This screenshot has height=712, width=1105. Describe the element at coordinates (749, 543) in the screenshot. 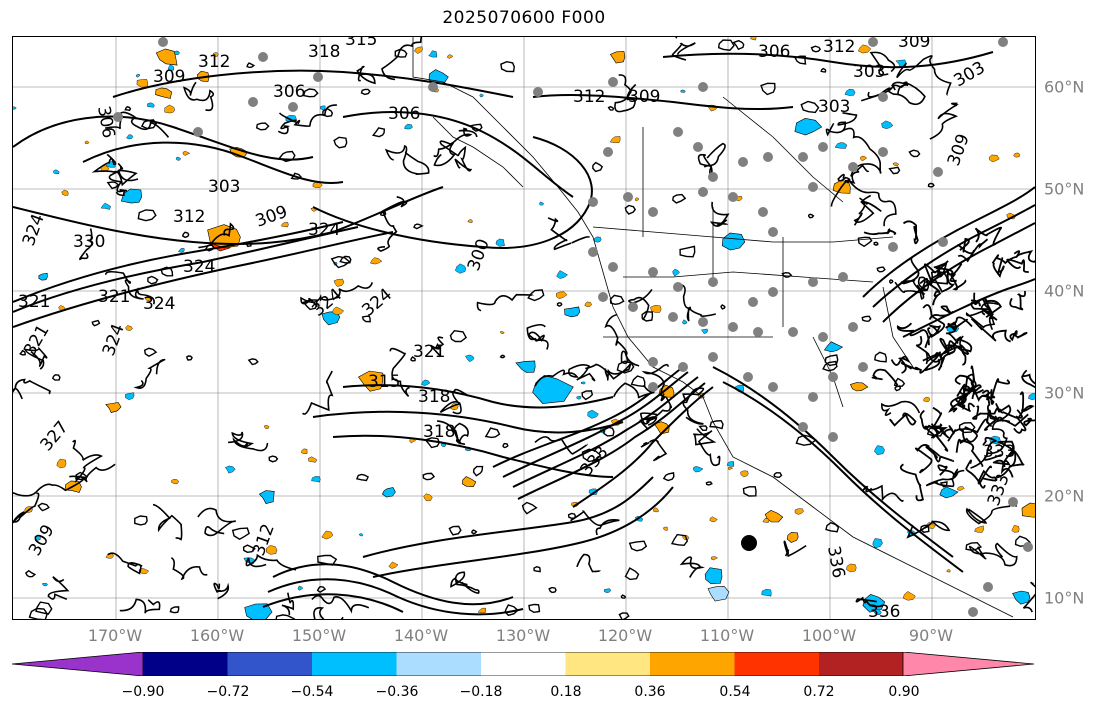

I see `station-dot-large` at that location.